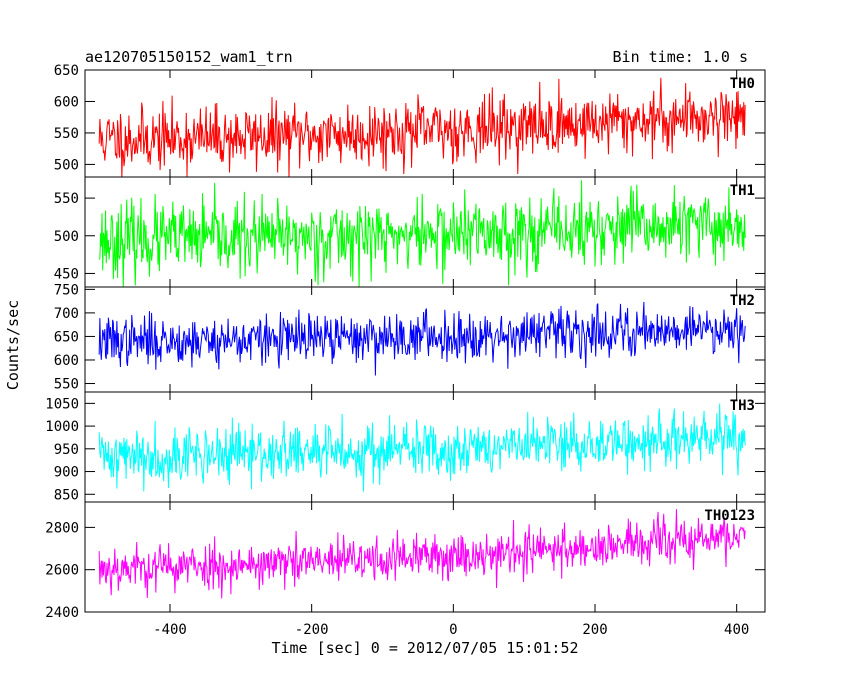 The width and height of the screenshot is (850, 680). What do you see at coordinates (742, 191) in the screenshot?
I see `panel-label-th1: TH1` at bounding box center [742, 191].